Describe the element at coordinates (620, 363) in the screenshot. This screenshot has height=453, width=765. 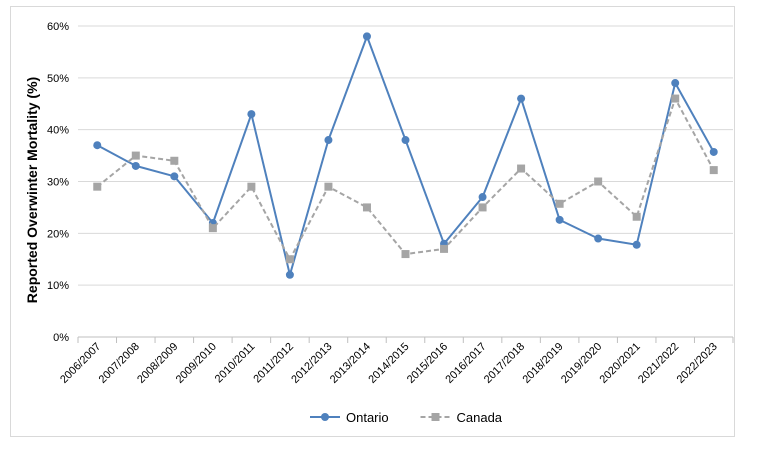
I see `x-tick-label: 2020/2021` at that location.